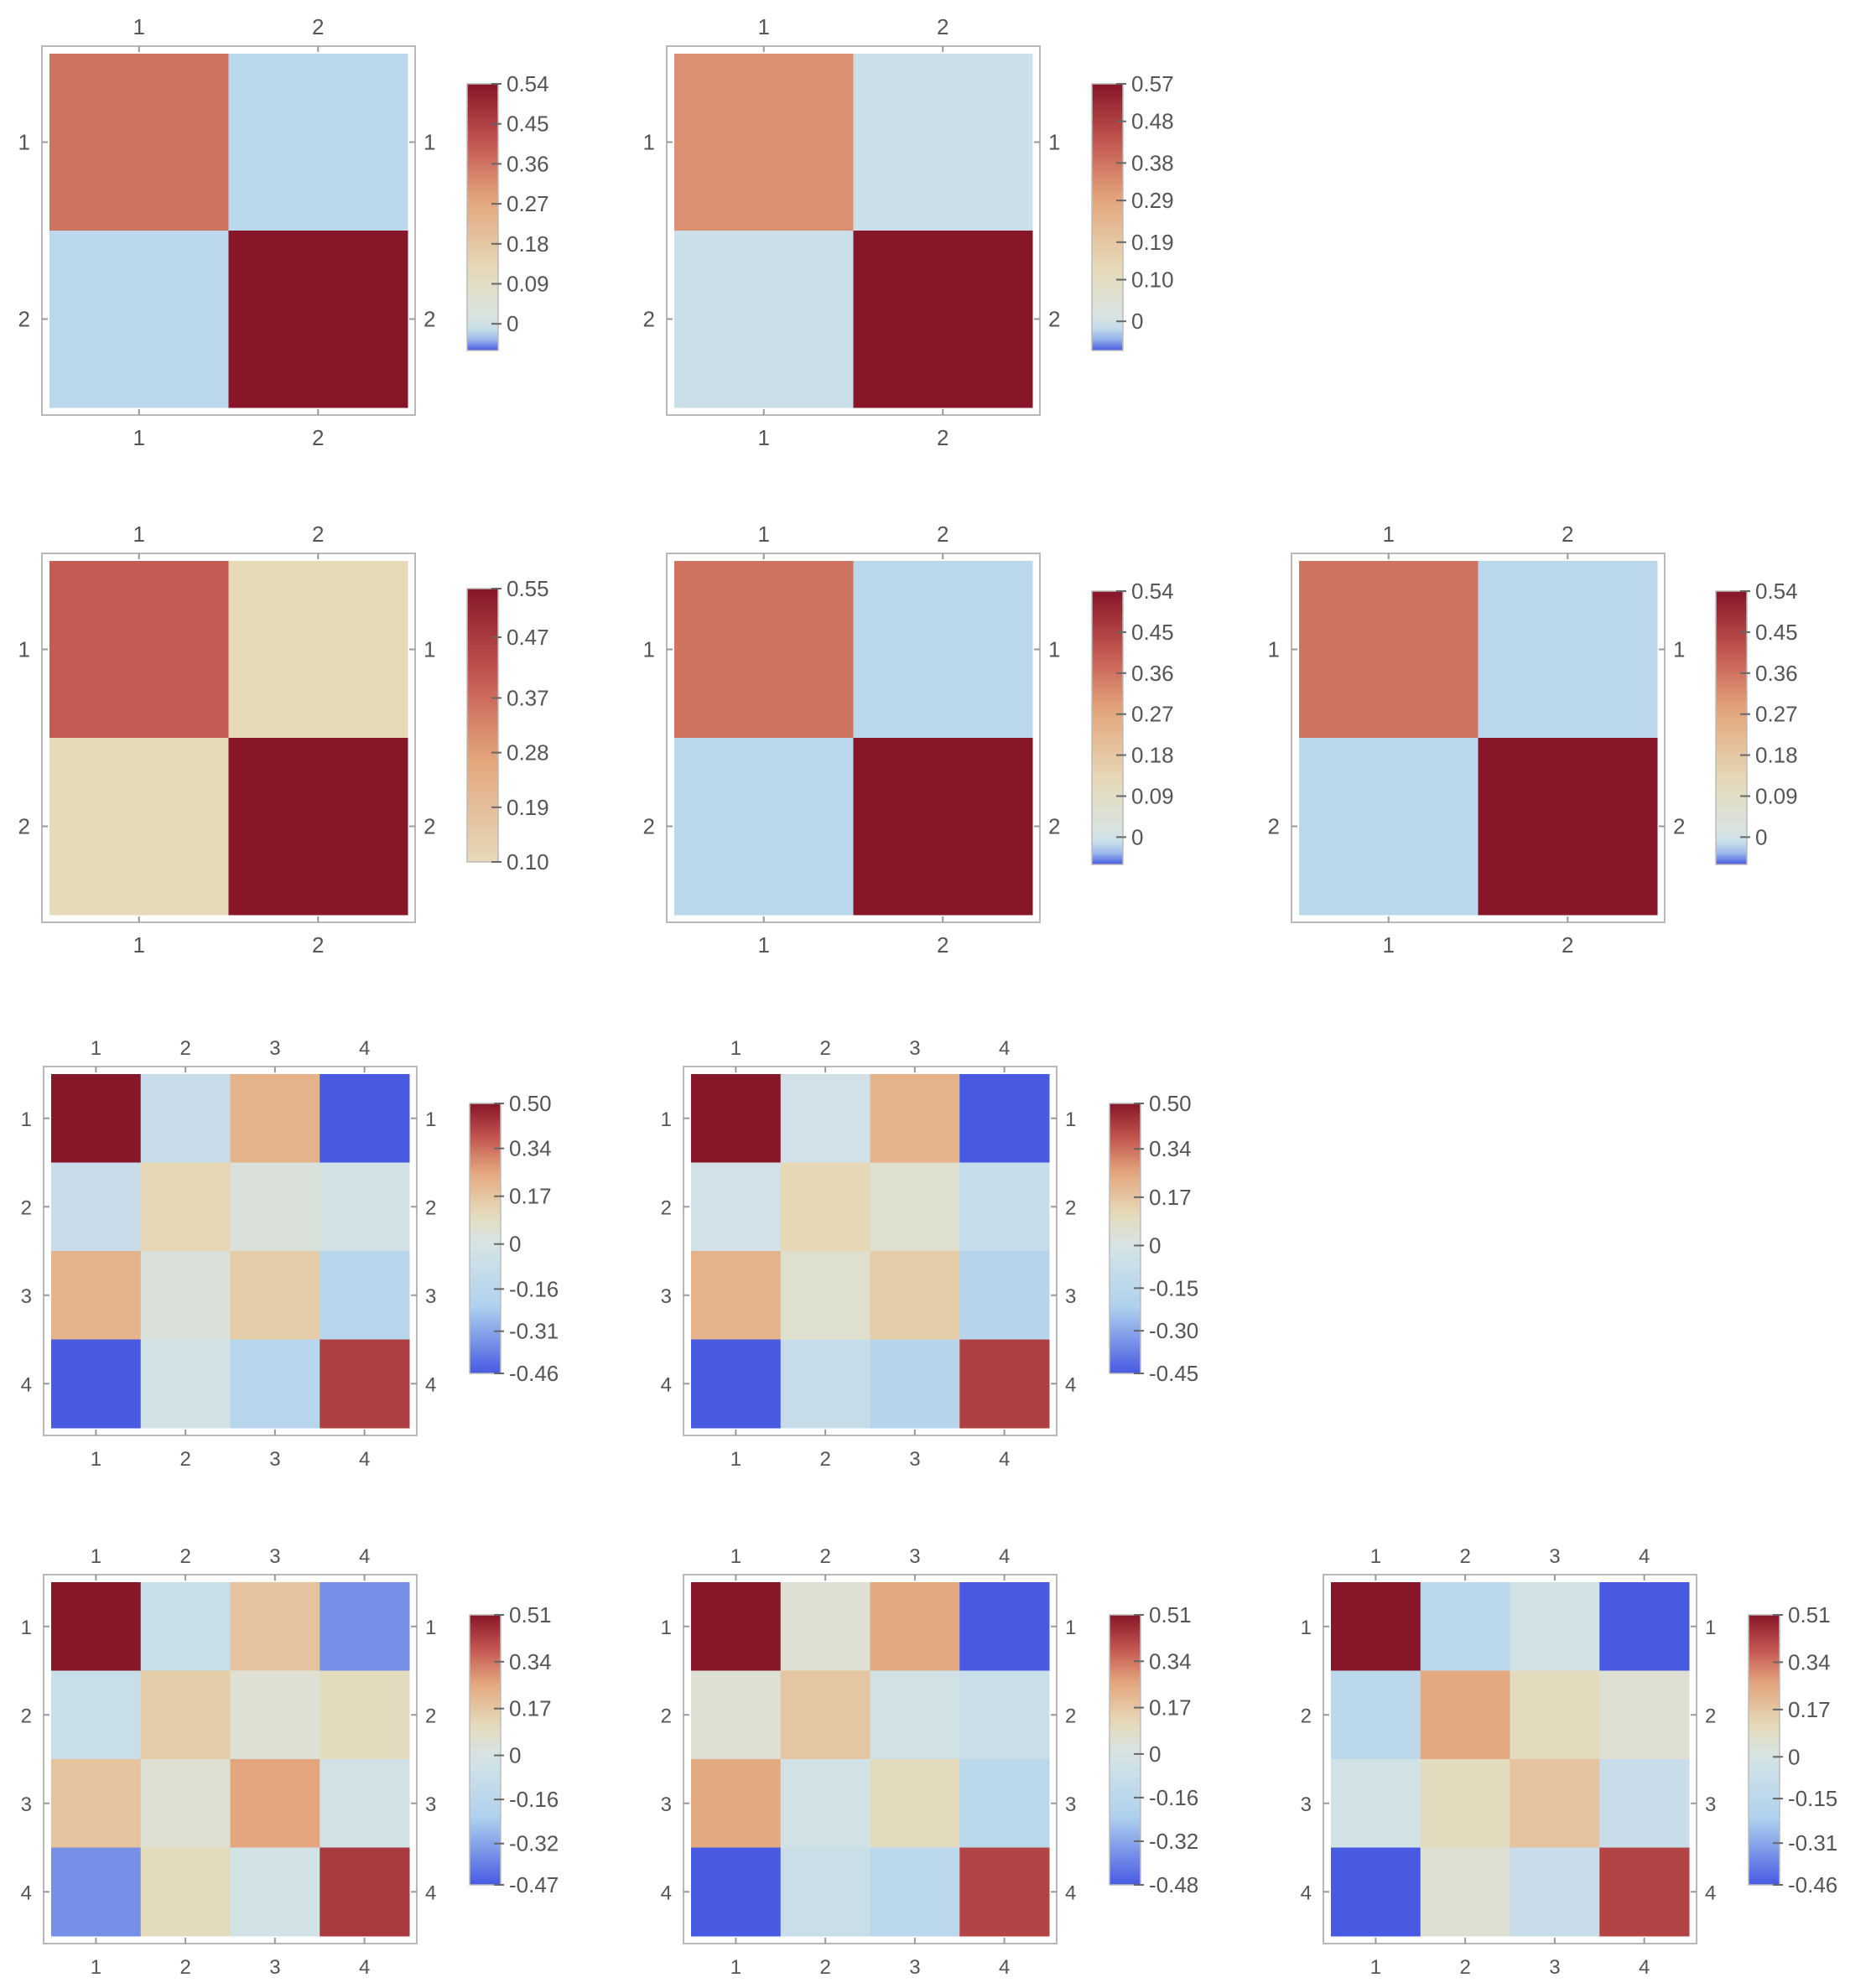  What do you see at coordinates (515, 1244) in the screenshot?
I see `colorbar-tick-label: 0` at bounding box center [515, 1244].